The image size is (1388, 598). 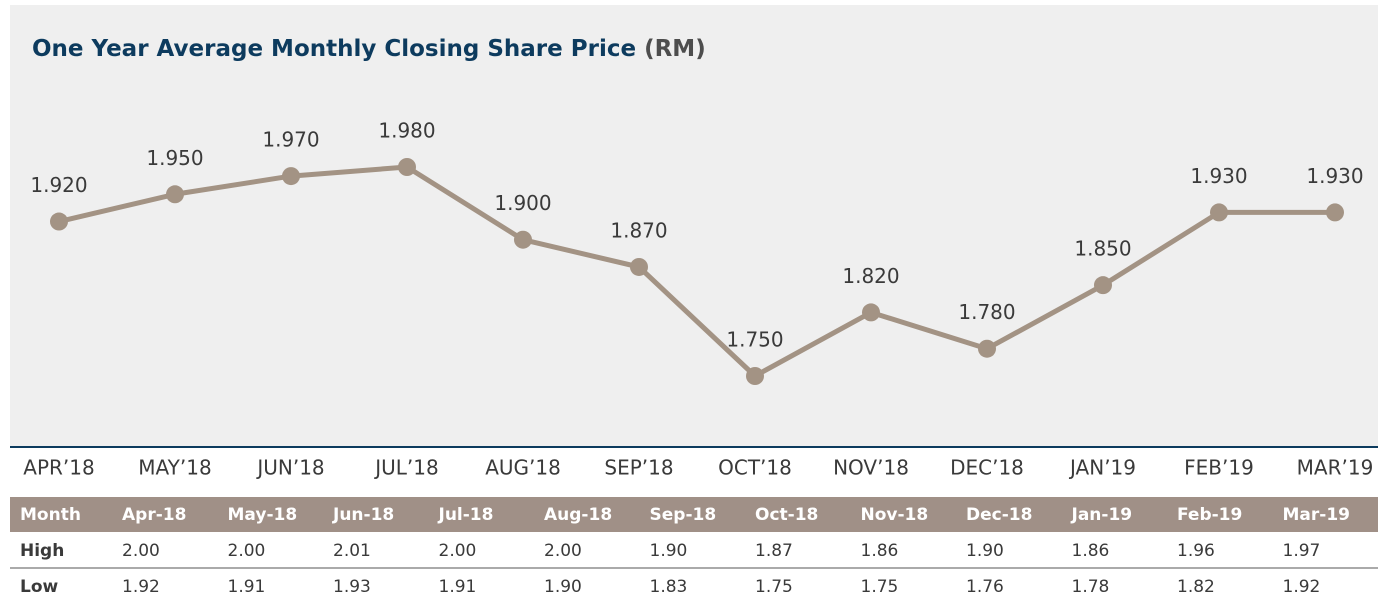 I want to click on table-header: Jan-19, so click(x=1102, y=515).